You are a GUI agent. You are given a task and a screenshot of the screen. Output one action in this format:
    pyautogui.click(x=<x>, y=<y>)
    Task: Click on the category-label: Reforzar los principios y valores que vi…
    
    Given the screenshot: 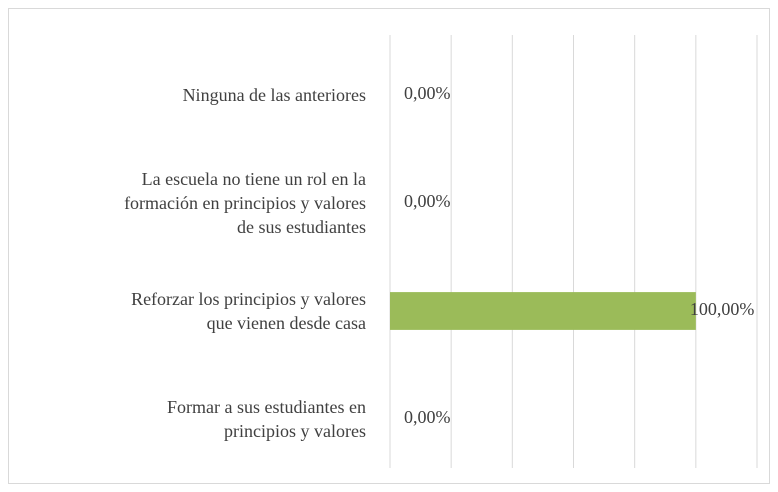 What is the action you would take?
    pyautogui.click(x=248, y=311)
    